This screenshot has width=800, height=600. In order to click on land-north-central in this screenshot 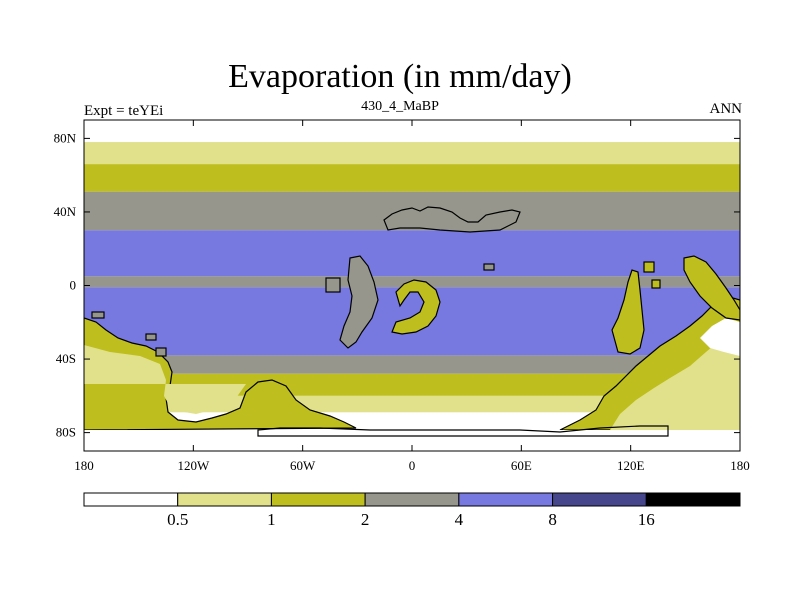, I will do `click(452, 219)`.